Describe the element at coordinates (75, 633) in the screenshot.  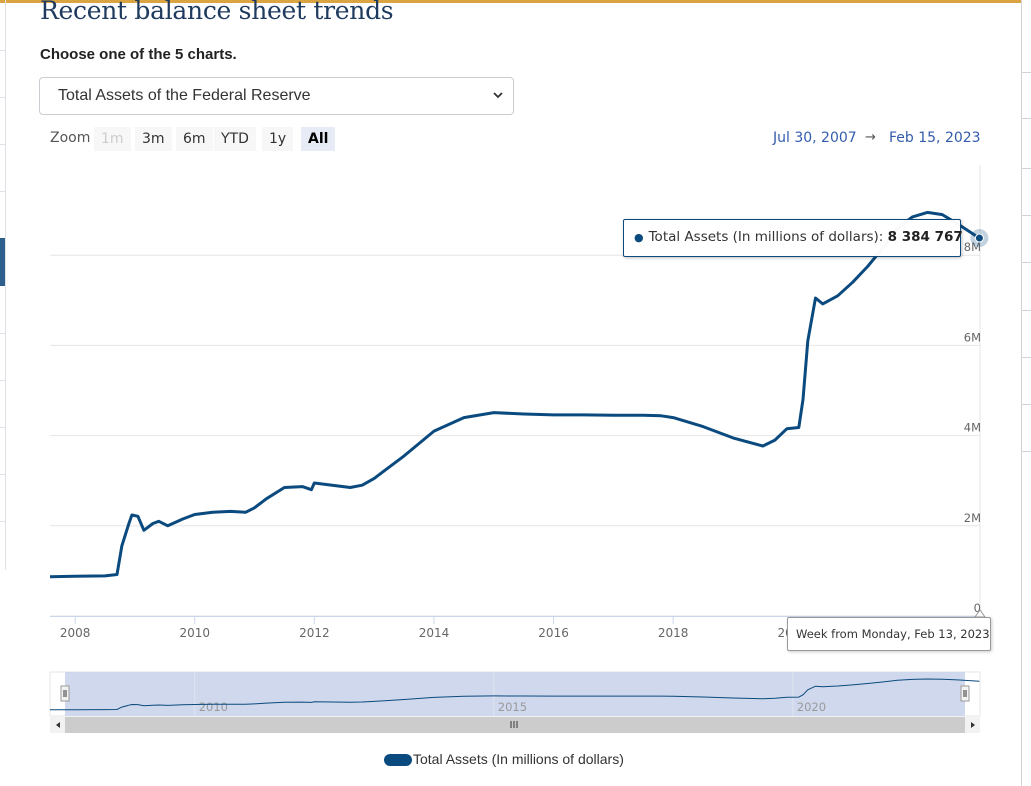
I see `x-tick-label: 2008` at that location.